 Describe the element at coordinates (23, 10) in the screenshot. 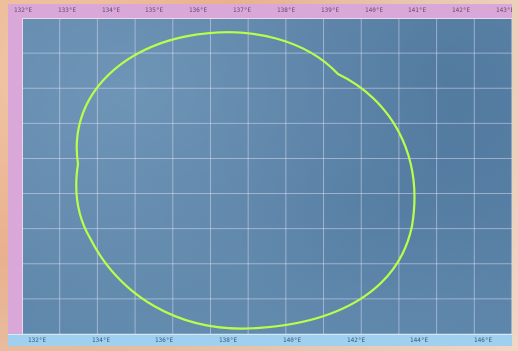

I see `top-ruler-label: 132°E` at that location.